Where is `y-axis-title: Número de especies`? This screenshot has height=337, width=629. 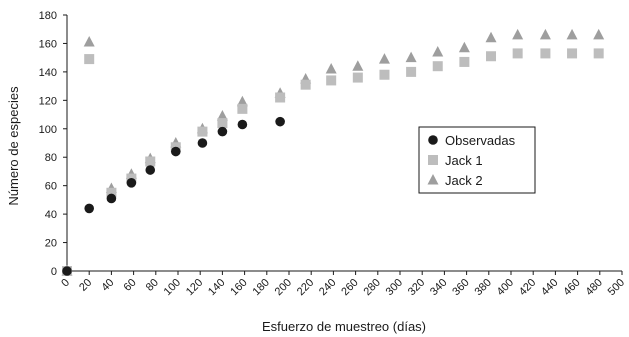 y-axis-title: Número de especies is located at coordinates (13, 146).